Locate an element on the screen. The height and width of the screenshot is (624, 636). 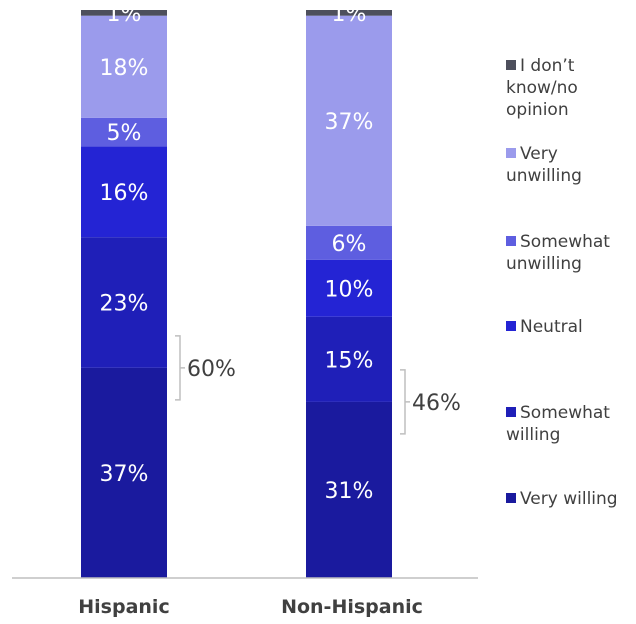
legend-label: Neutral is located at coordinates (551, 327).